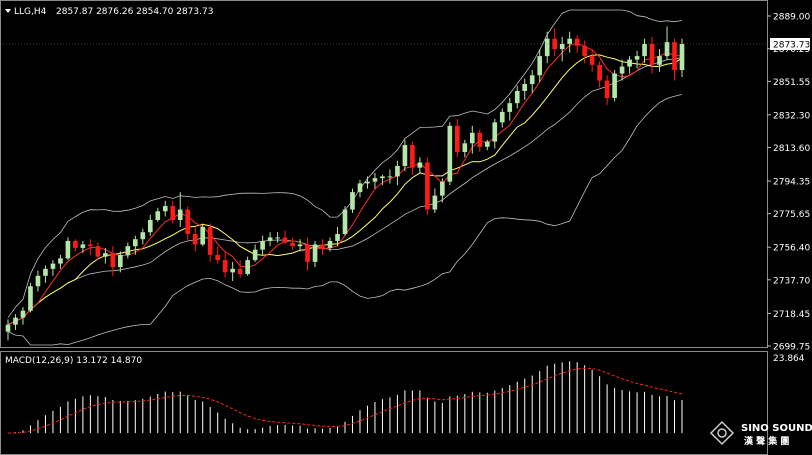  I want to click on macd-histogram, so click(348, 397).